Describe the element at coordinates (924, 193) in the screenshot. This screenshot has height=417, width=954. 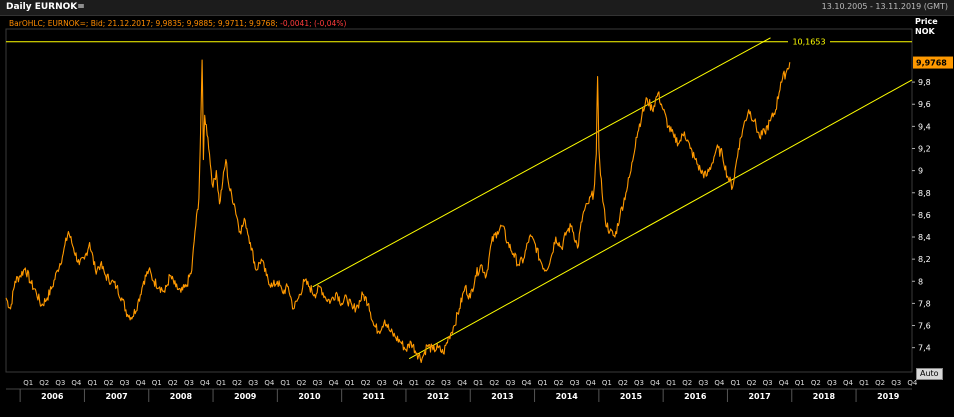
I see `y-tick-label: 8,8` at that location.